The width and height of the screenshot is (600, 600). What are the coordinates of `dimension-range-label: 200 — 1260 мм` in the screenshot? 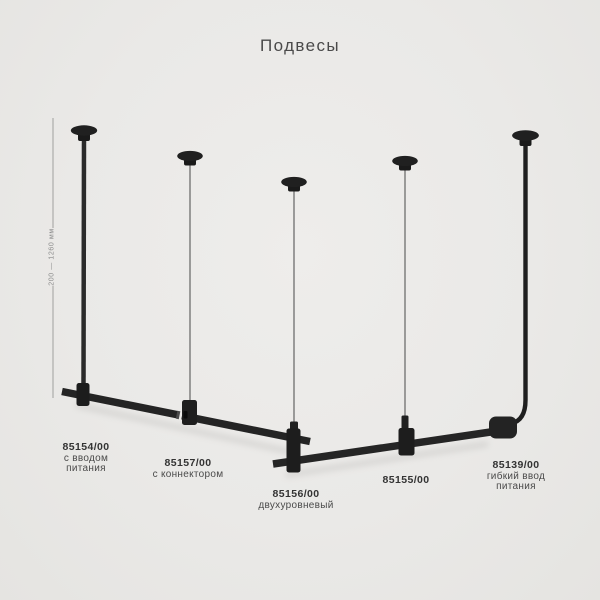 It's located at (52, 257).